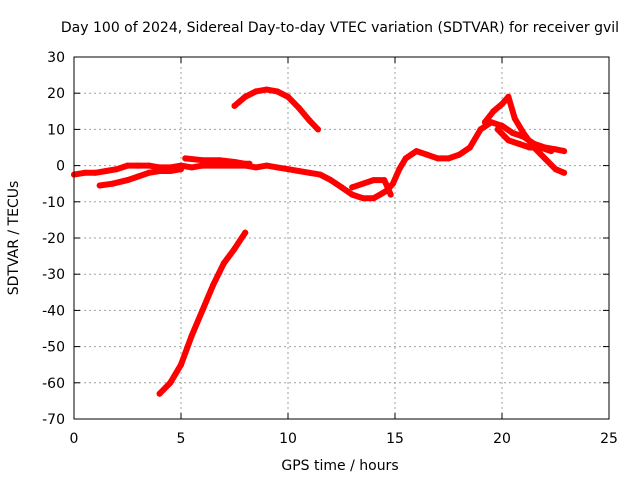  Describe the element at coordinates (502, 439) in the screenshot. I see `x-tick-label: 20` at that location.